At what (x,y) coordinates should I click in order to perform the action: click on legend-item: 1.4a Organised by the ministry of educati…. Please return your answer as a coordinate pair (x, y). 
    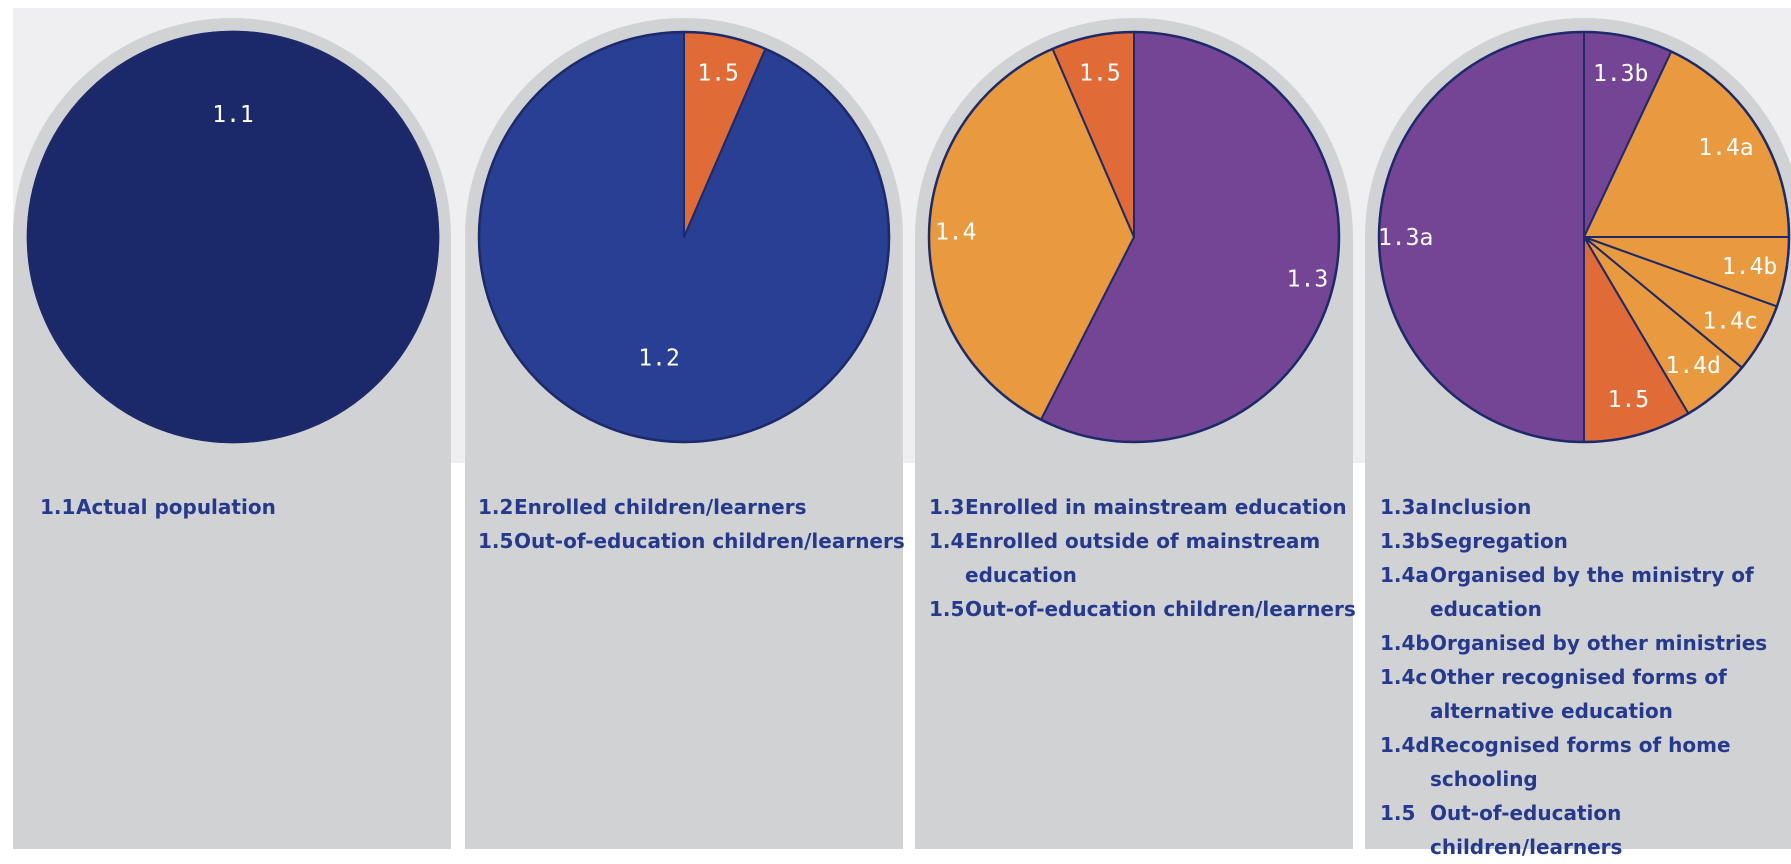
    Looking at the image, I should click on (1585, 592).